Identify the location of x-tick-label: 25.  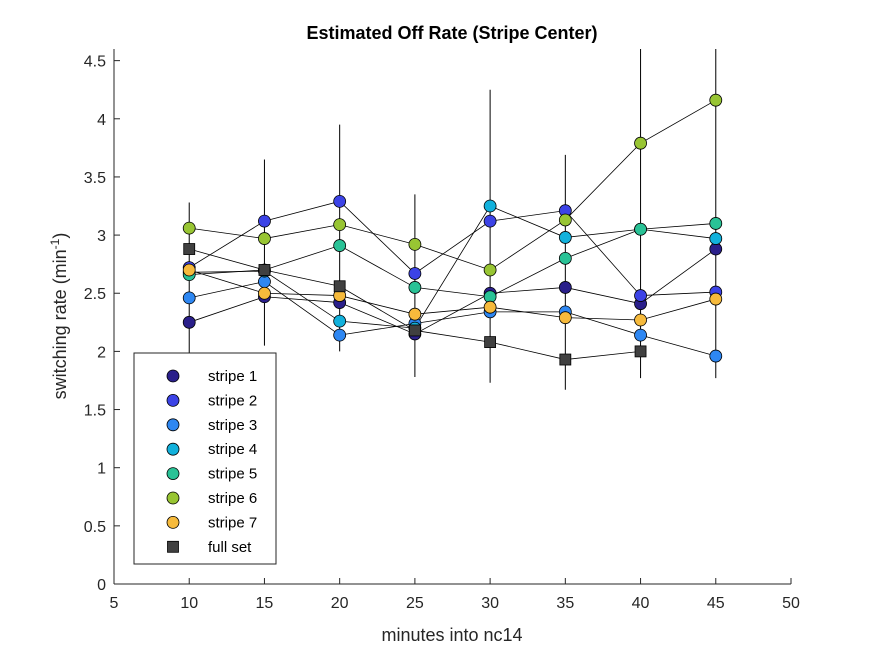
(415, 603).